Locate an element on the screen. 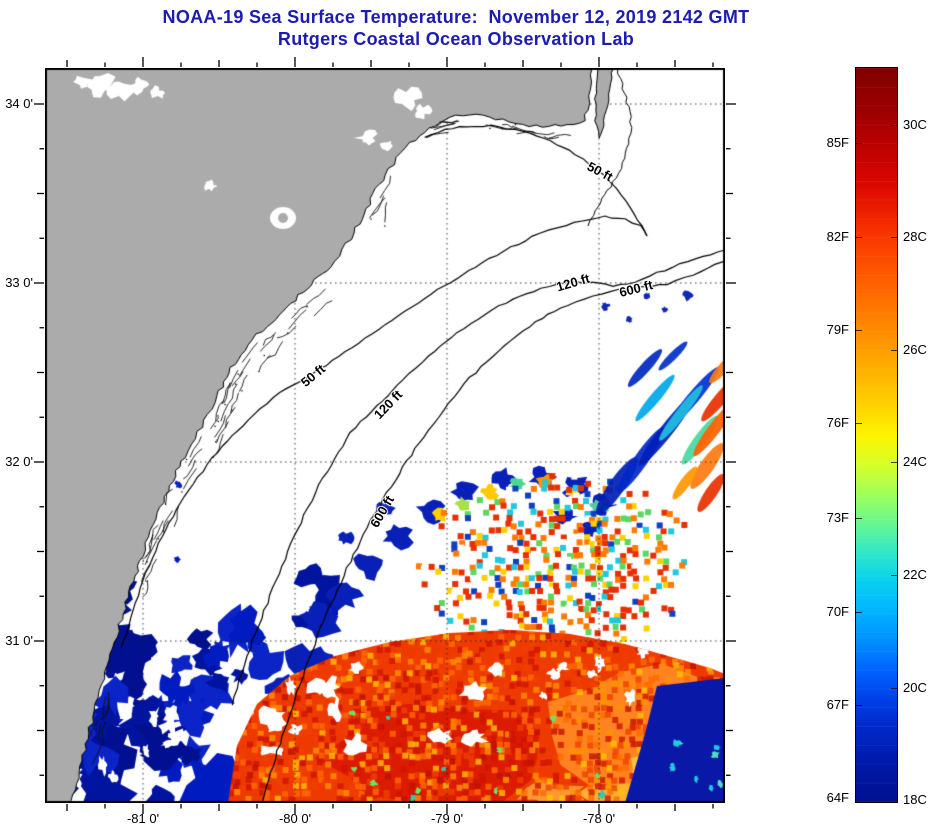  colorbar-fahrenheit-label: 73F is located at coordinates (837, 517).